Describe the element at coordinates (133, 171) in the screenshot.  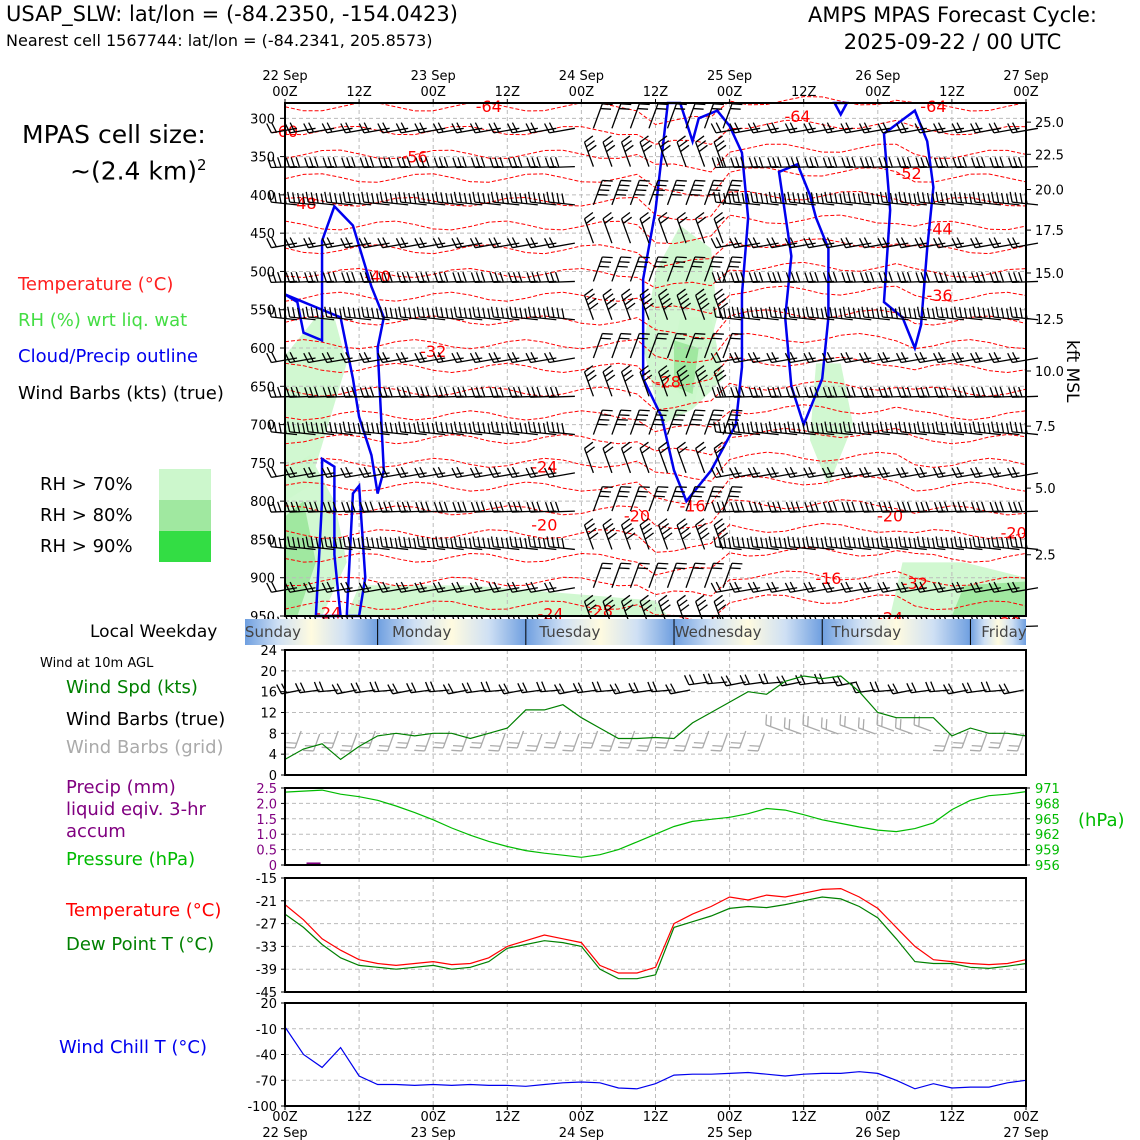
I see `cell-size-text: ~(2.4 km)` at that location.